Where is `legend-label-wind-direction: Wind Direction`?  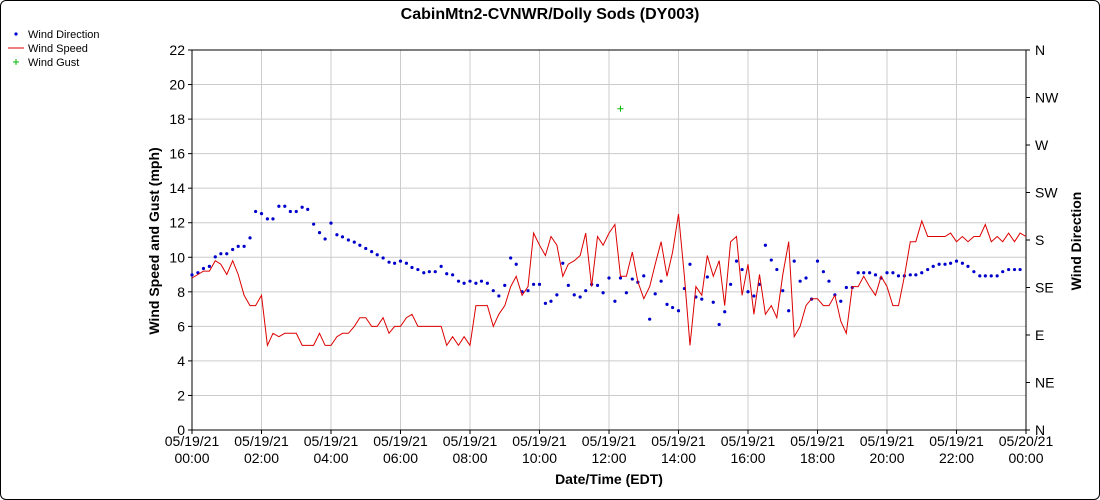
legend-label-wind-direction: Wind Direction is located at coordinates (64, 35).